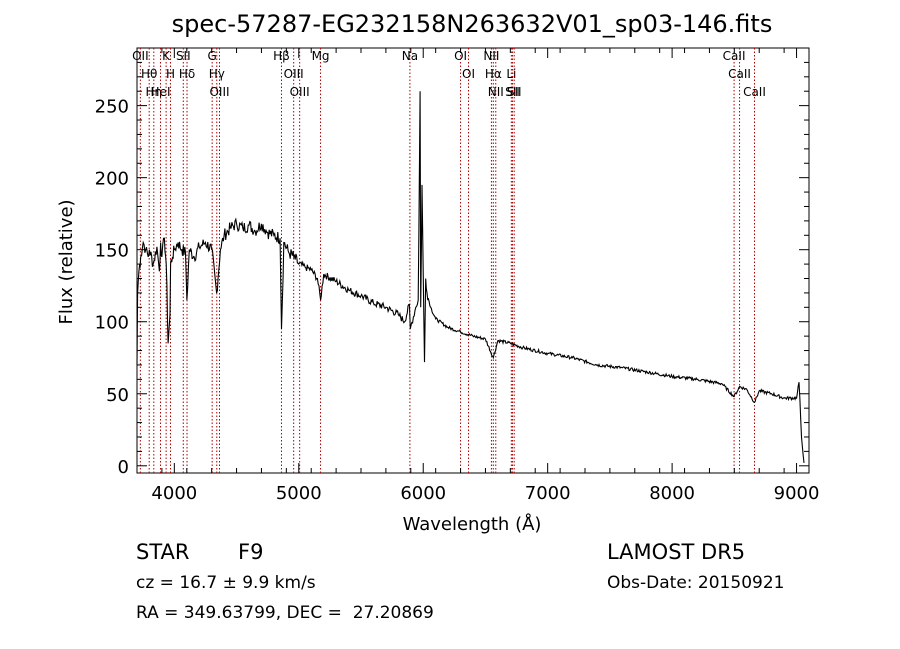 This screenshot has width=900, height=649. Describe the element at coordinates (548, 493) in the screenshot. I see `x-tick-label: 7000` at that location.